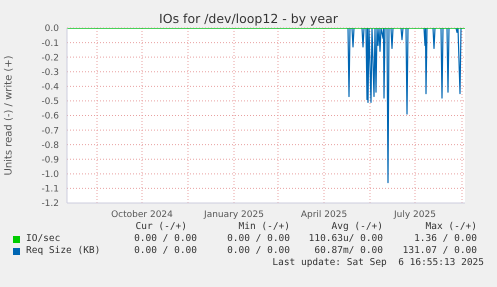 The width and height of the screenshot is (497, 287). I want to click on y-tick-label: -0.4, so click(50, 87).